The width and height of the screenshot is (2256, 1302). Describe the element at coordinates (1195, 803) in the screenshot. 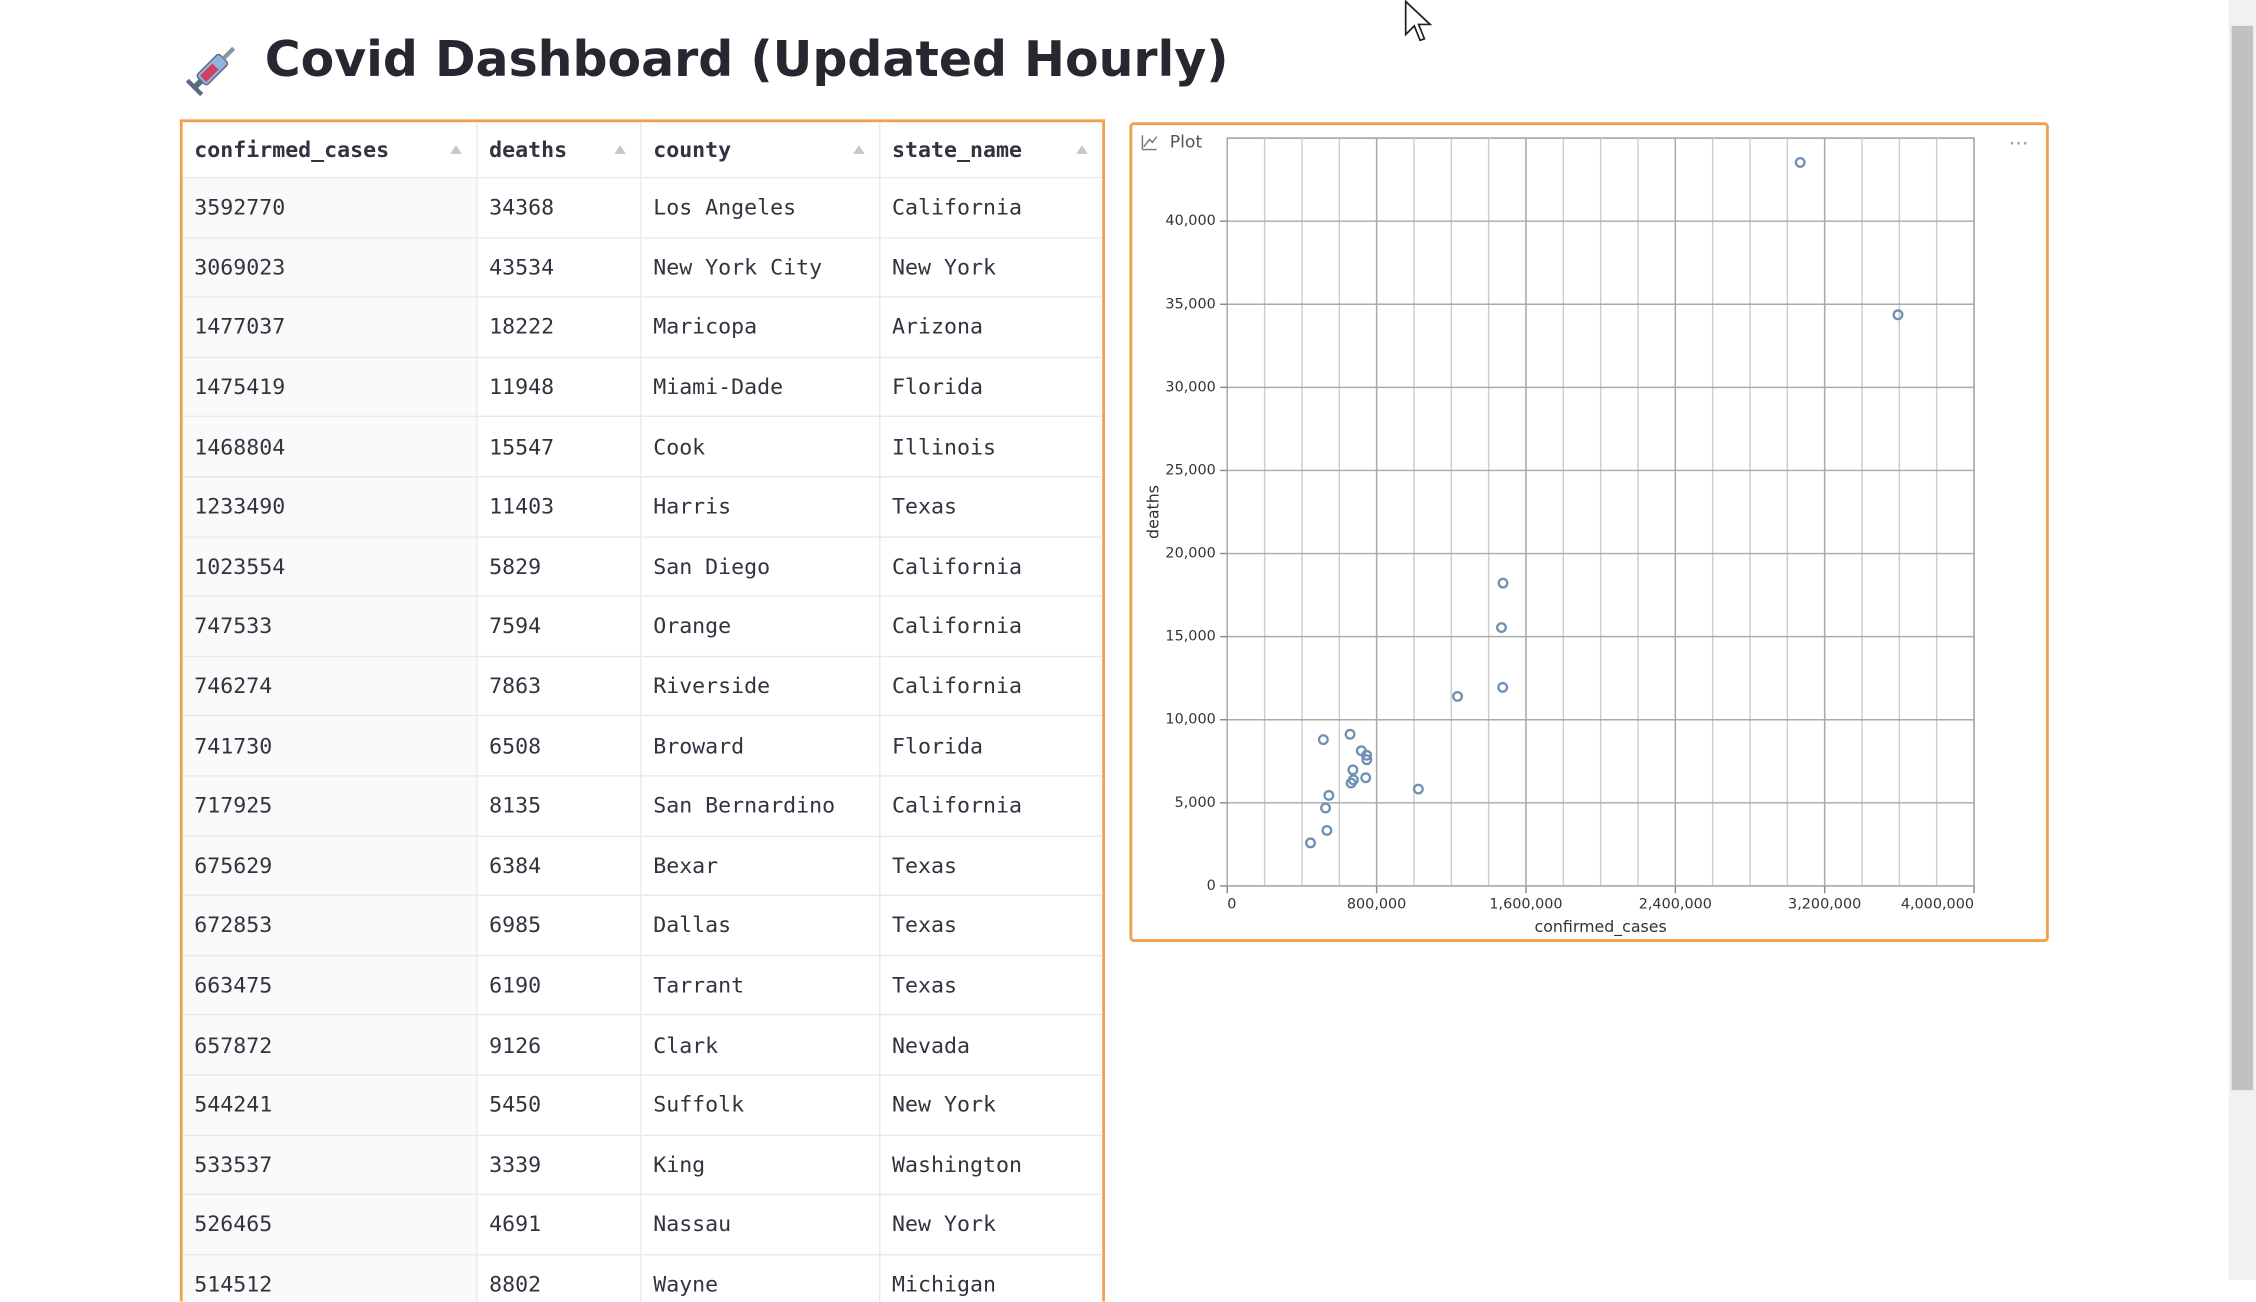

I see `y-tick-label: 5,000` at that location.